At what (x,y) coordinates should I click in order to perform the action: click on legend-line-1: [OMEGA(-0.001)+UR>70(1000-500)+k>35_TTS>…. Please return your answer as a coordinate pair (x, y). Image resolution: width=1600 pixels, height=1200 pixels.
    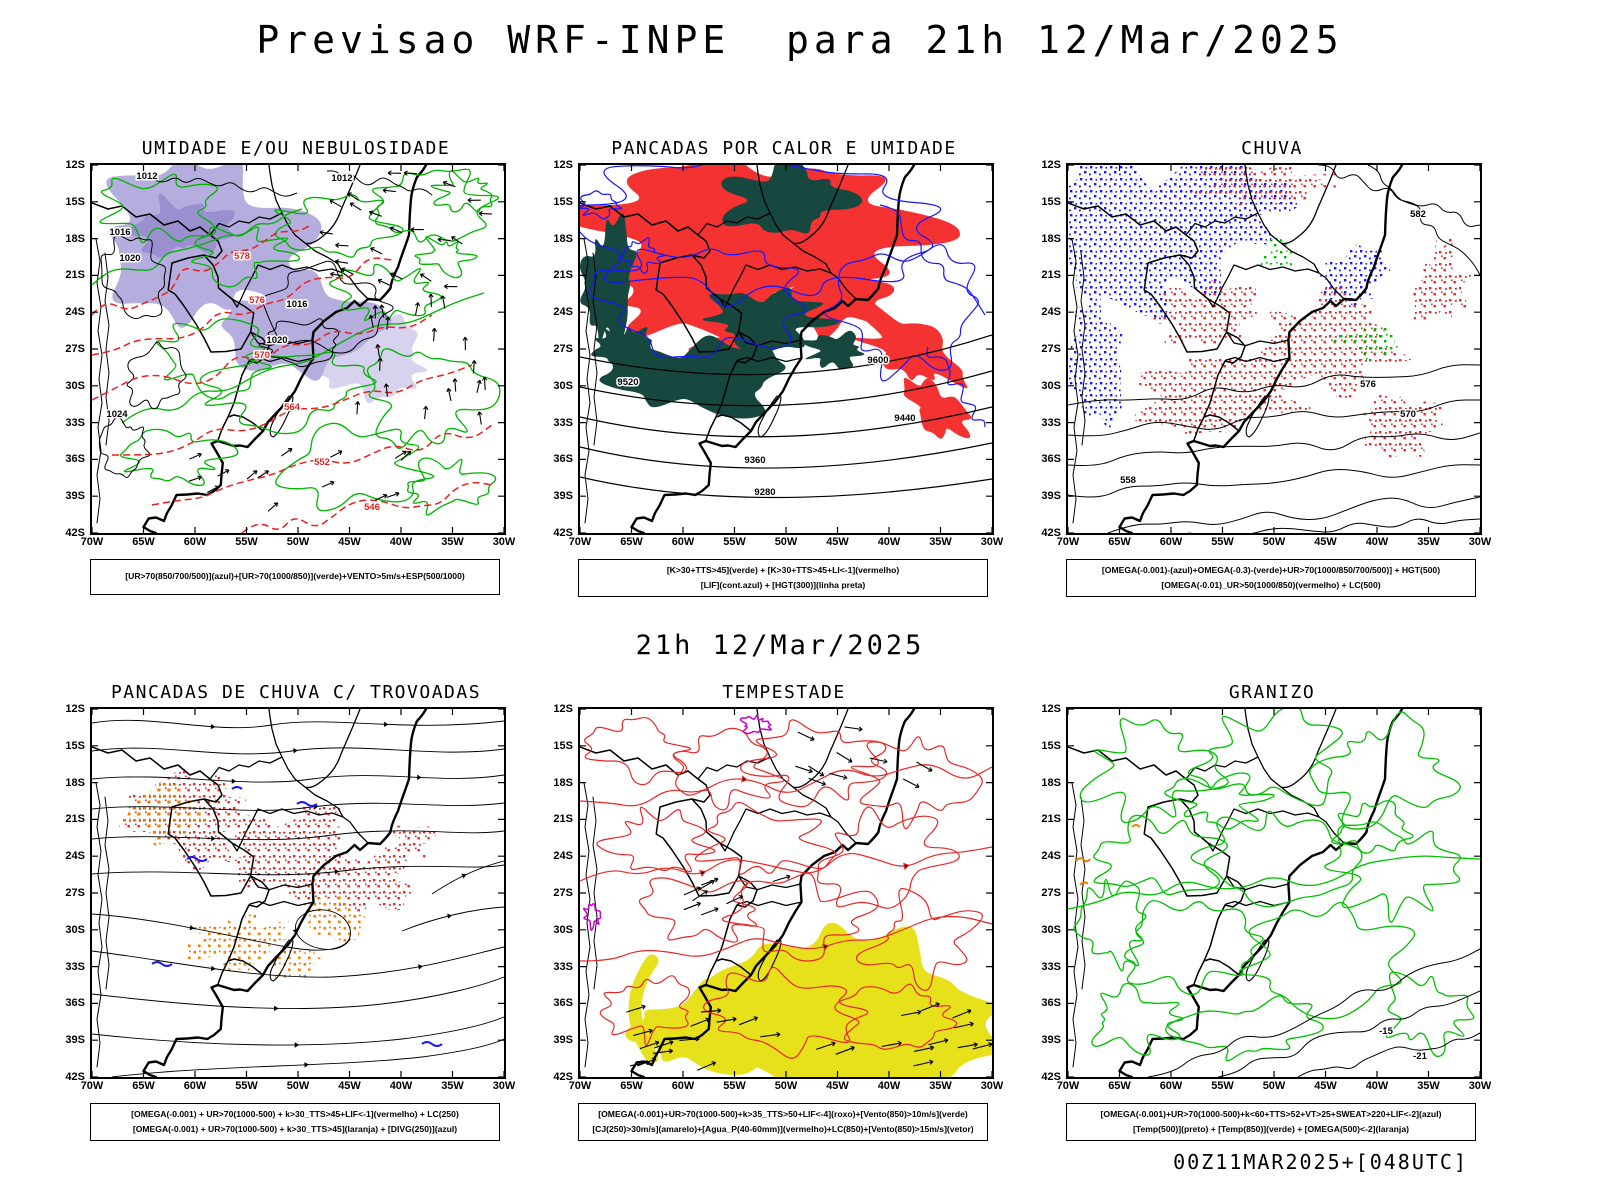
    Looking at the image, I should click on (783, 1114).